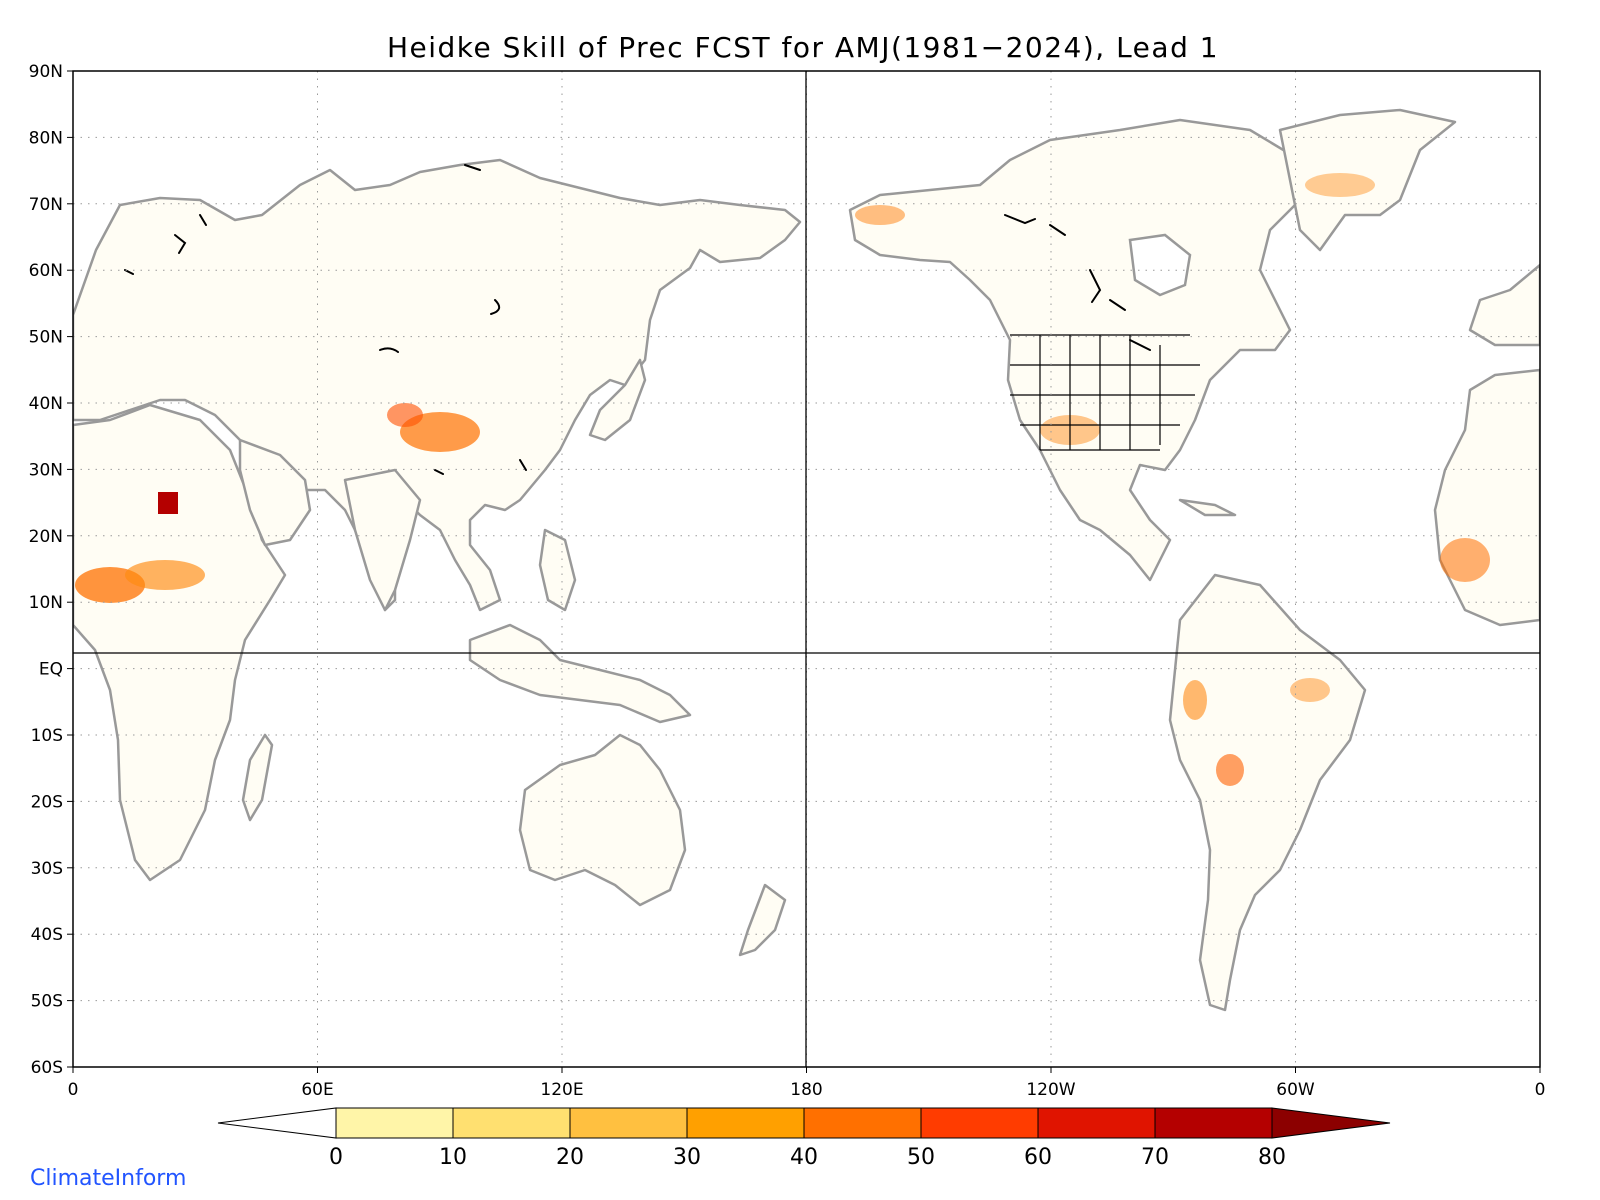 This screenshot has height=1200, width=1600. Describe the element at coordinates (1155, 1157) in the screenshot. I see `colorbar-tick-label: 70` at that location.